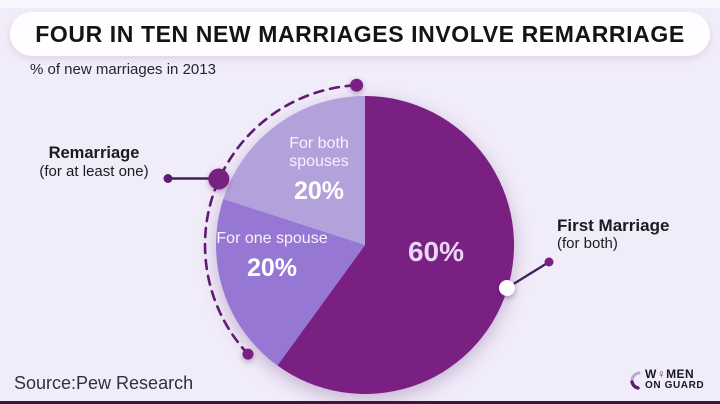  I want to click on arc-end-dot-top, so click(357, 85).